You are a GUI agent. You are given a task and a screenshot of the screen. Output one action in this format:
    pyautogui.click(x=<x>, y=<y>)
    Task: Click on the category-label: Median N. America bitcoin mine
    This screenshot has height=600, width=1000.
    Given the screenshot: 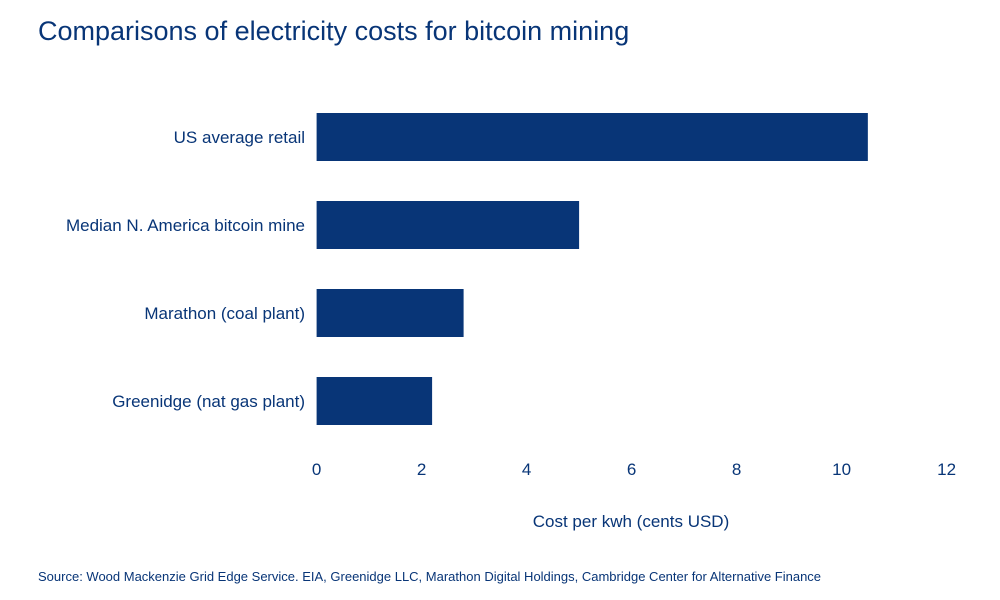 What is the action you would take?
    pyautogui.click(x=185, y=225)
    